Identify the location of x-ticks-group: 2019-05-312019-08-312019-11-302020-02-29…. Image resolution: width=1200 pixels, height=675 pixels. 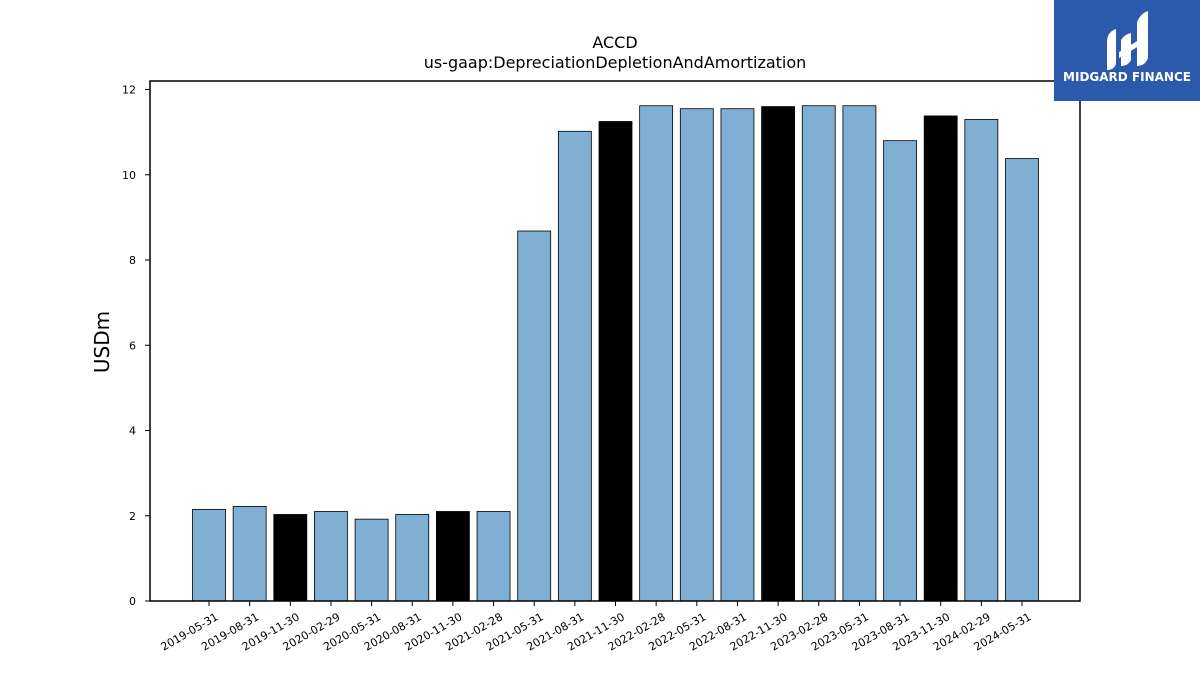
(596, 627).